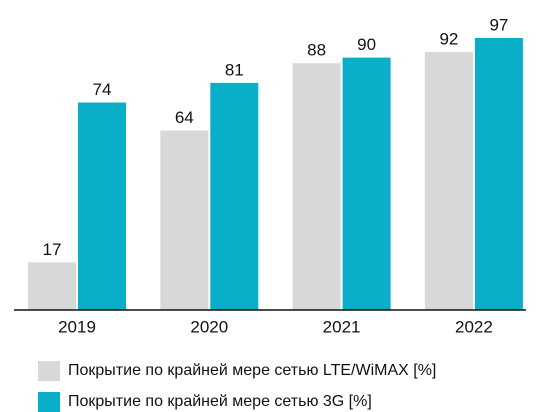 Image resolution: width=539 pixels, height=412 pixels. I want to click on data-label: 97, so click(498, 24).